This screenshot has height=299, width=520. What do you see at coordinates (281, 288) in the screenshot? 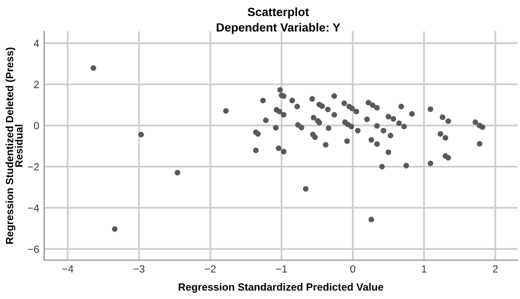
I see `x-axis-title: Regression Standardized Predicted Value` at bounding box center [281, 288].